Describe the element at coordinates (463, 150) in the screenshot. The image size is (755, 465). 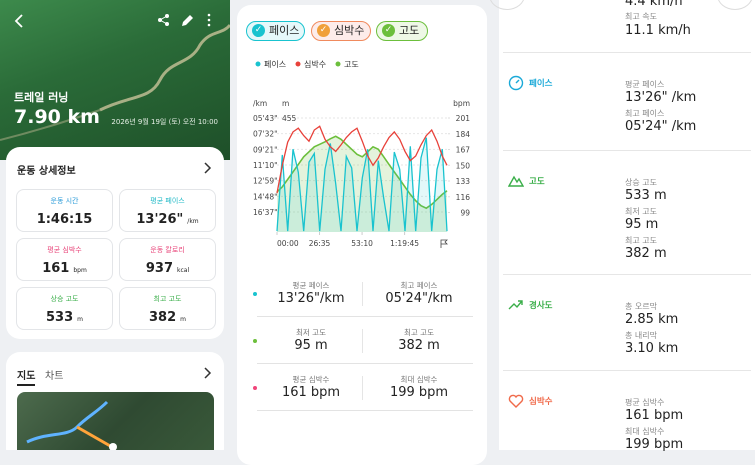
I see `y2-tick-label: 167` at that location.